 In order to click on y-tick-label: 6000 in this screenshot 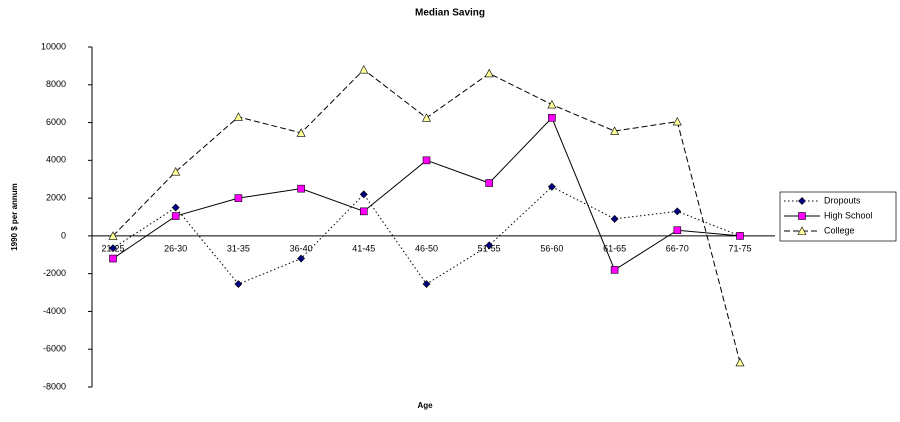, I will do `click(56, 122)`.